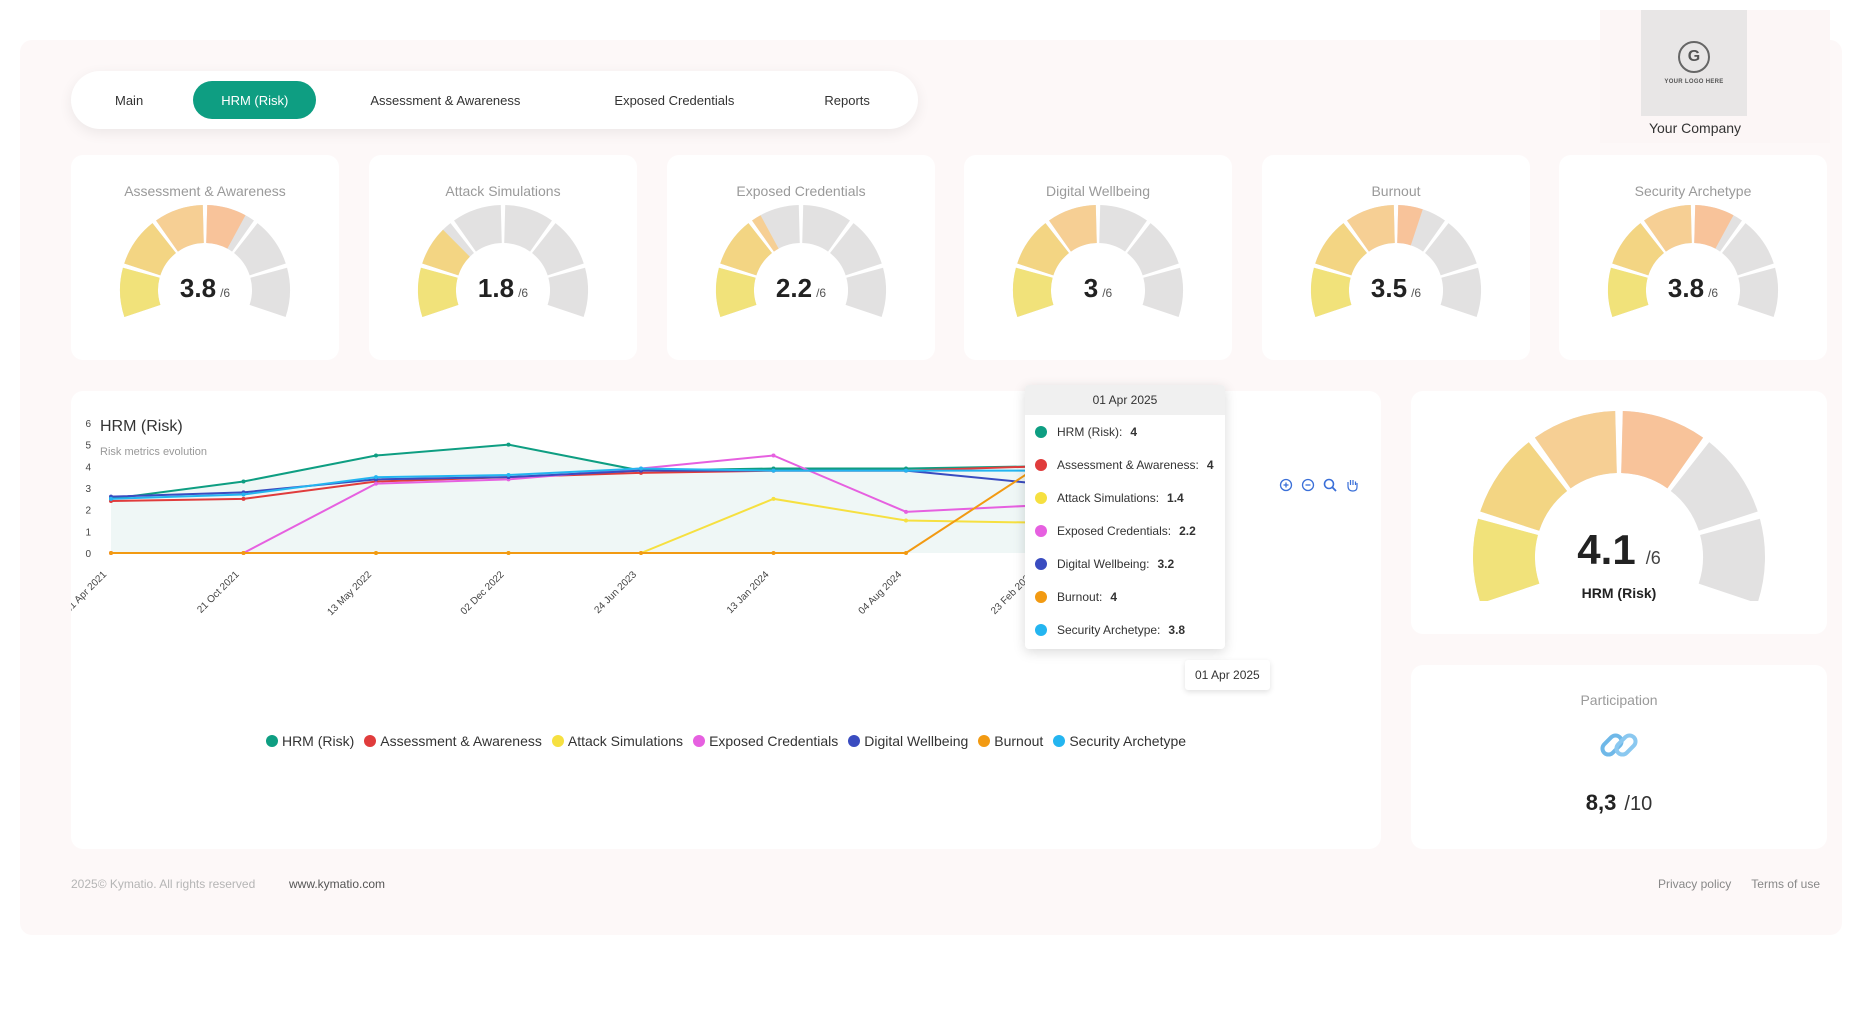 The image size is (1862, 1017). I want to click on logo-mark-icon: G, so click(1694, 57).